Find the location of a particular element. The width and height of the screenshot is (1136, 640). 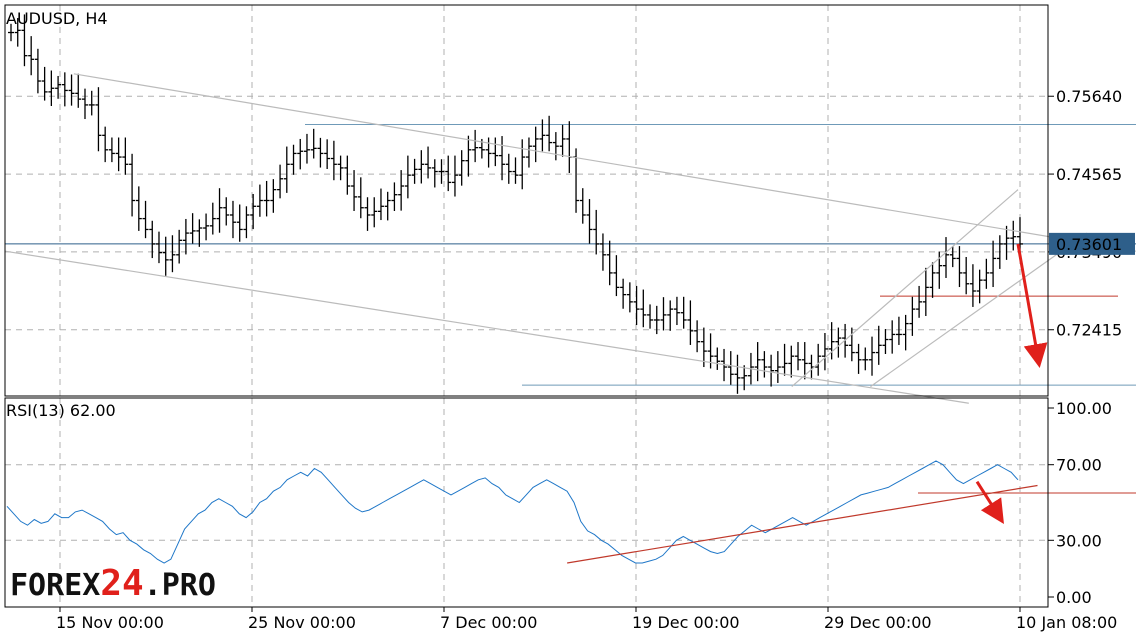

main-y-tick-label: 0.74565 is located at coordinates (1089, 174).